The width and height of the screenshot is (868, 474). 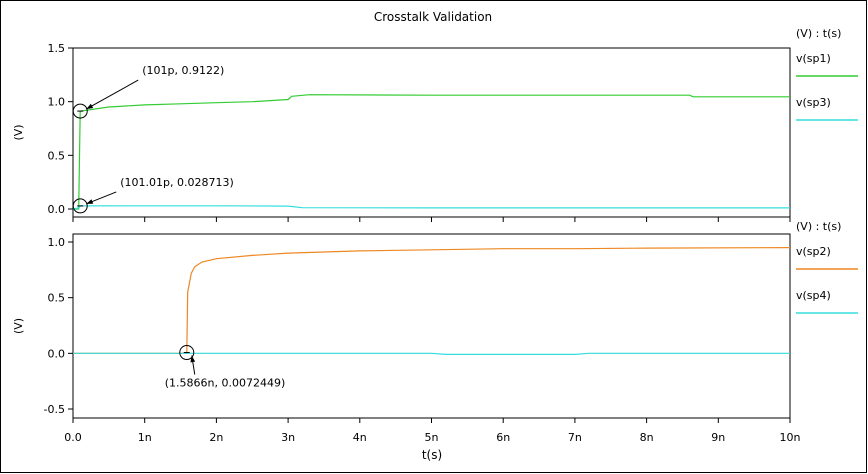 I want to click on x-tick-label: 7n, so click(x=575, y=437).